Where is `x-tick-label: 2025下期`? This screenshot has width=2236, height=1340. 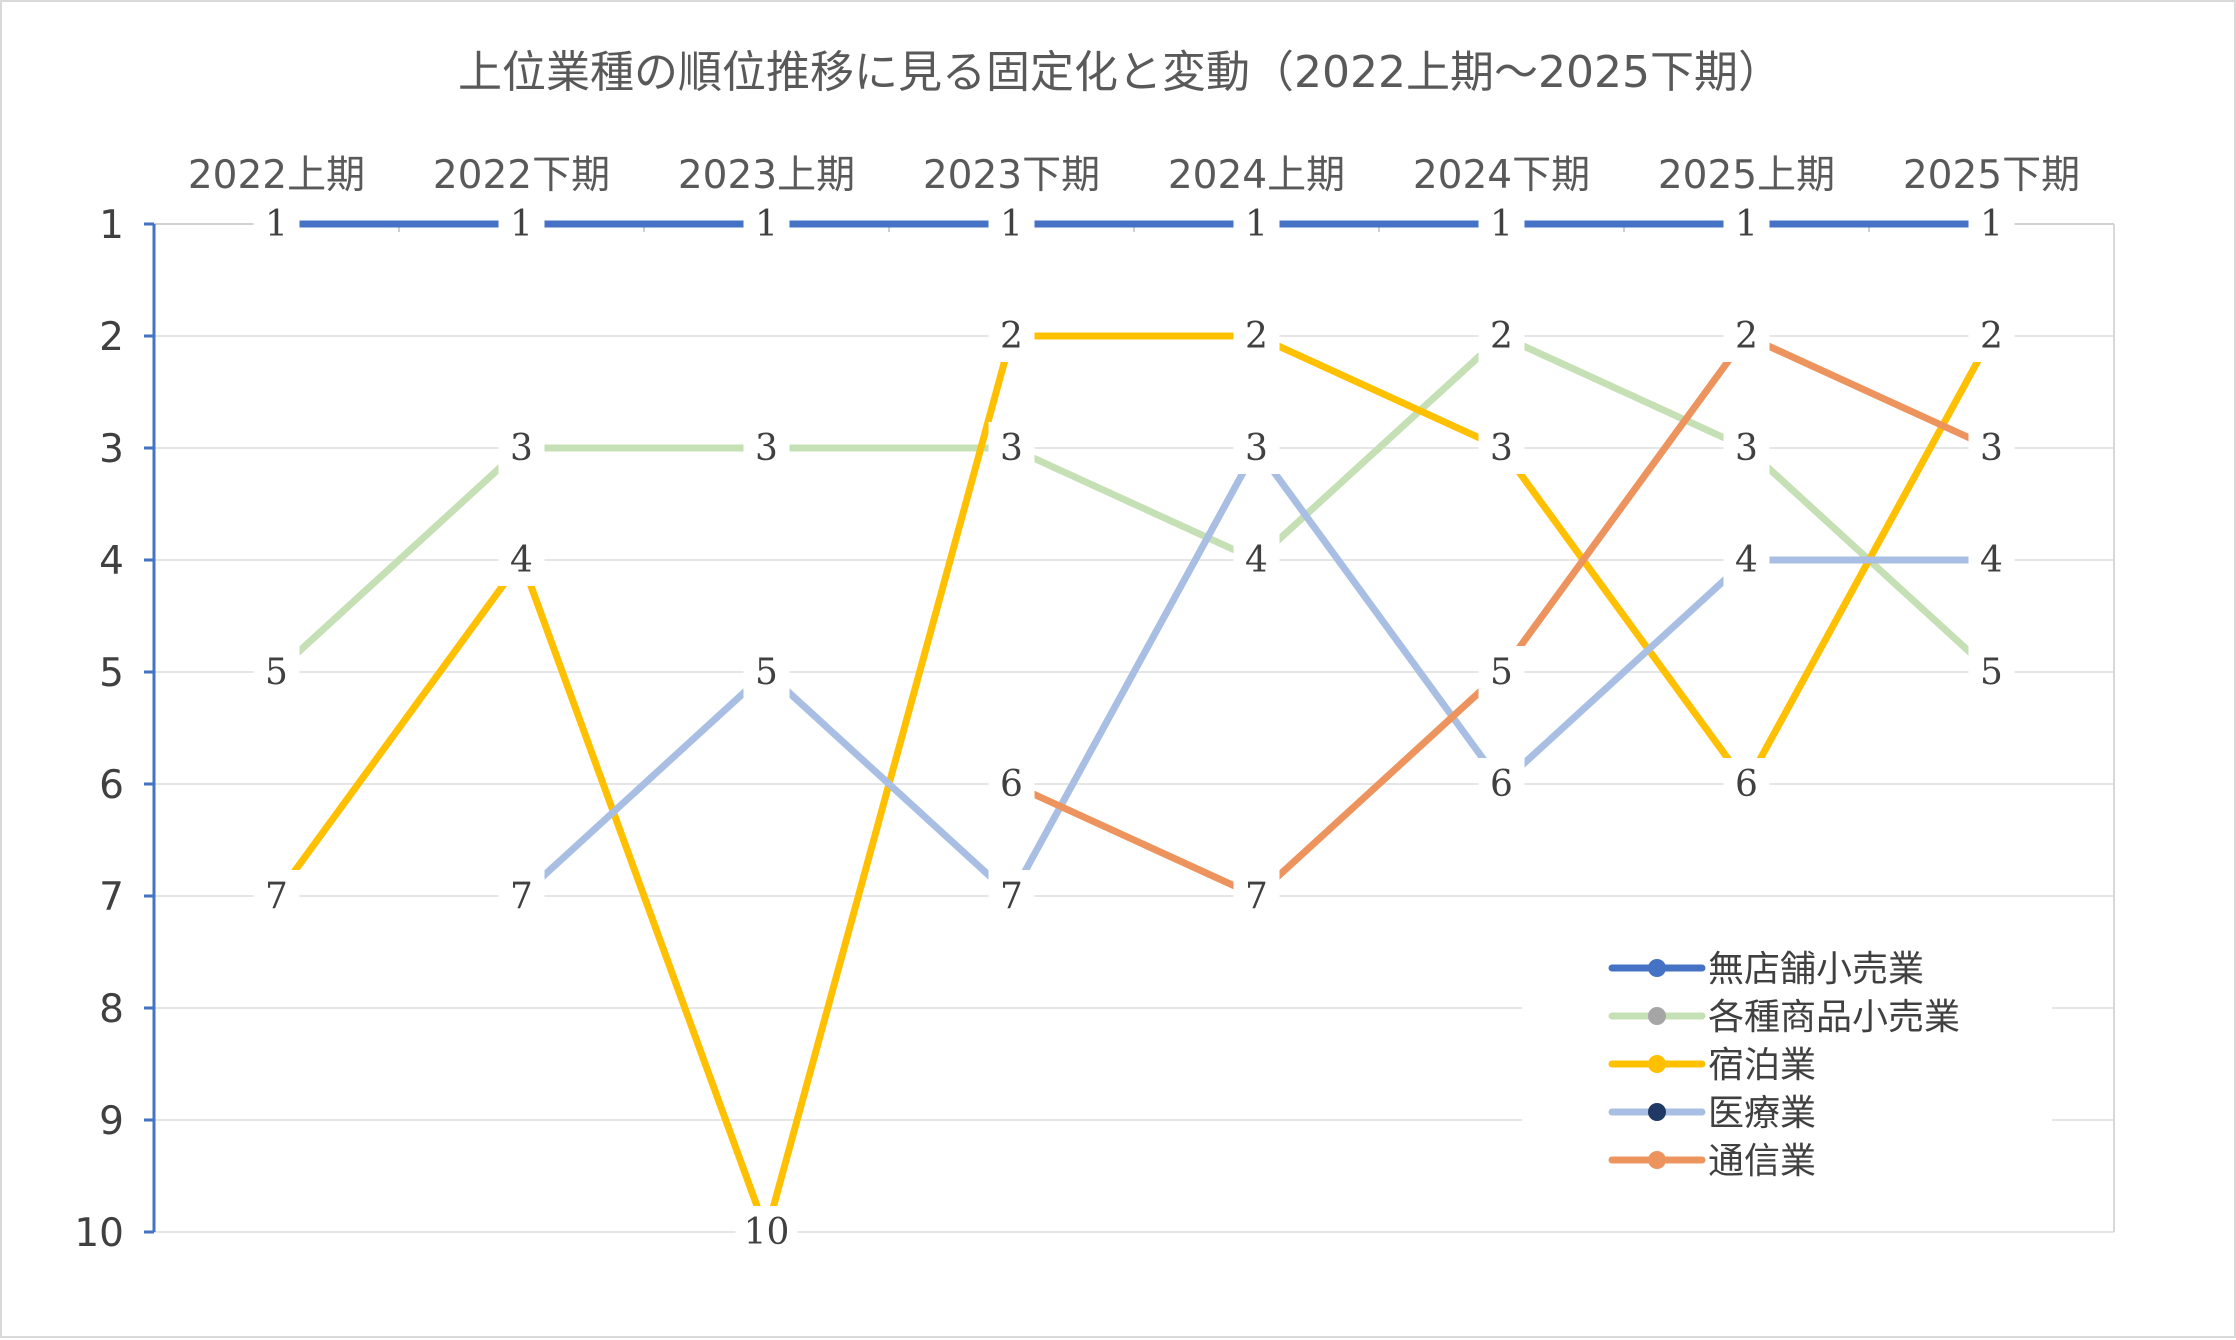
x-tick-label: 2025下期 is located at coordinates (1991, 175).